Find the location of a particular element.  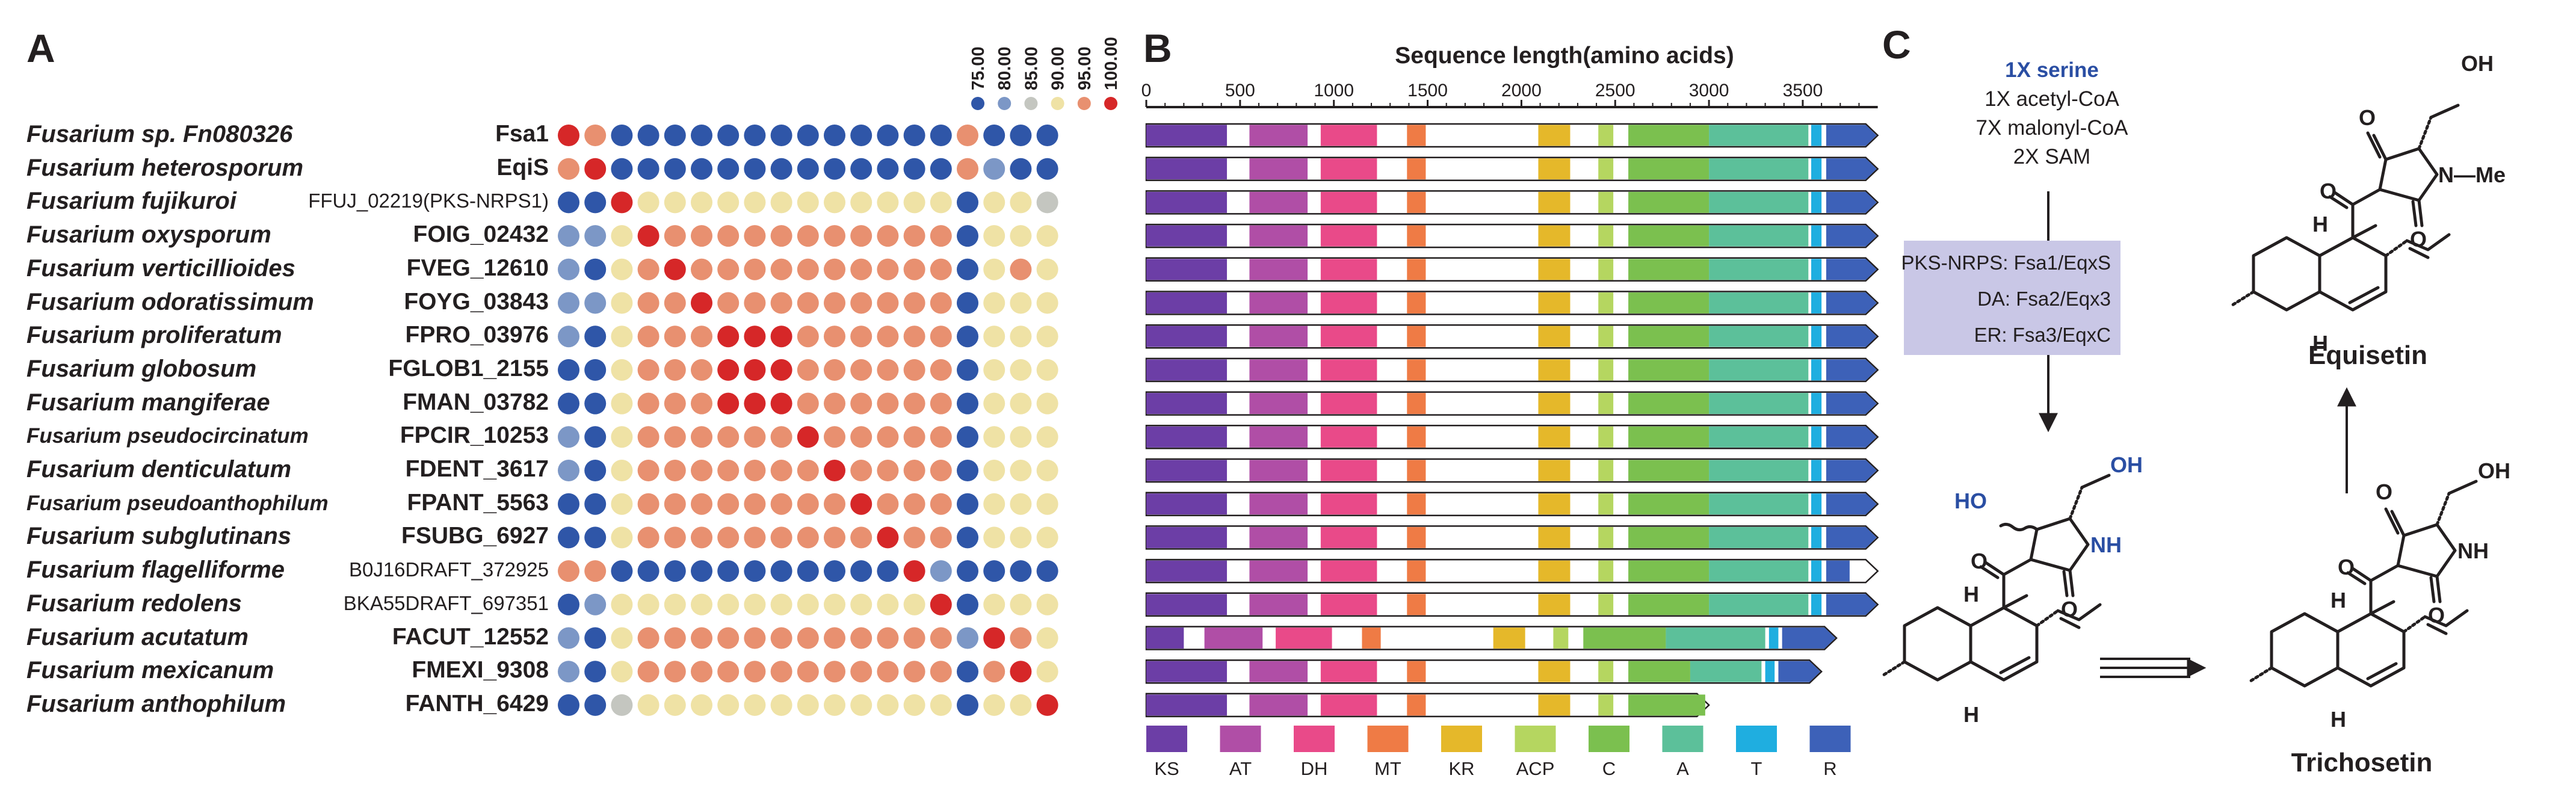

legend-swatch is located at coordinates (1240, 739).